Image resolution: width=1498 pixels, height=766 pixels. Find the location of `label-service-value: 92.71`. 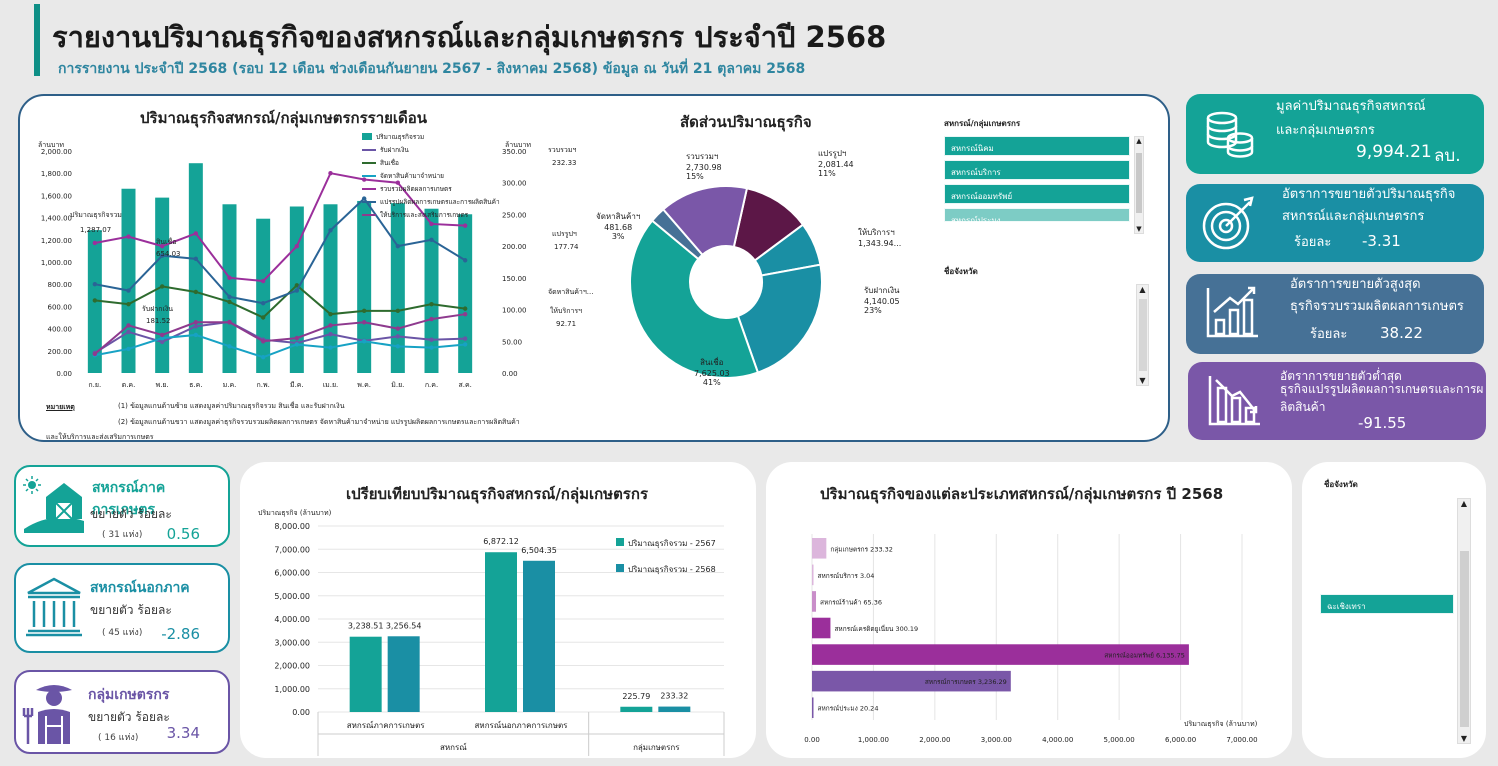

label-service-value: 92.71 is located at coordinates (566, 324).